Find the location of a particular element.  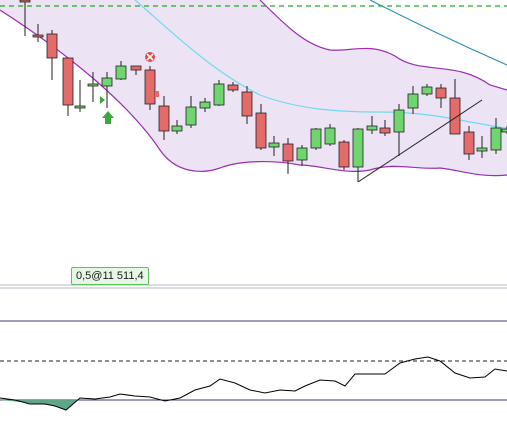

bollinger-upper-line is located at coordinates (383, 45).